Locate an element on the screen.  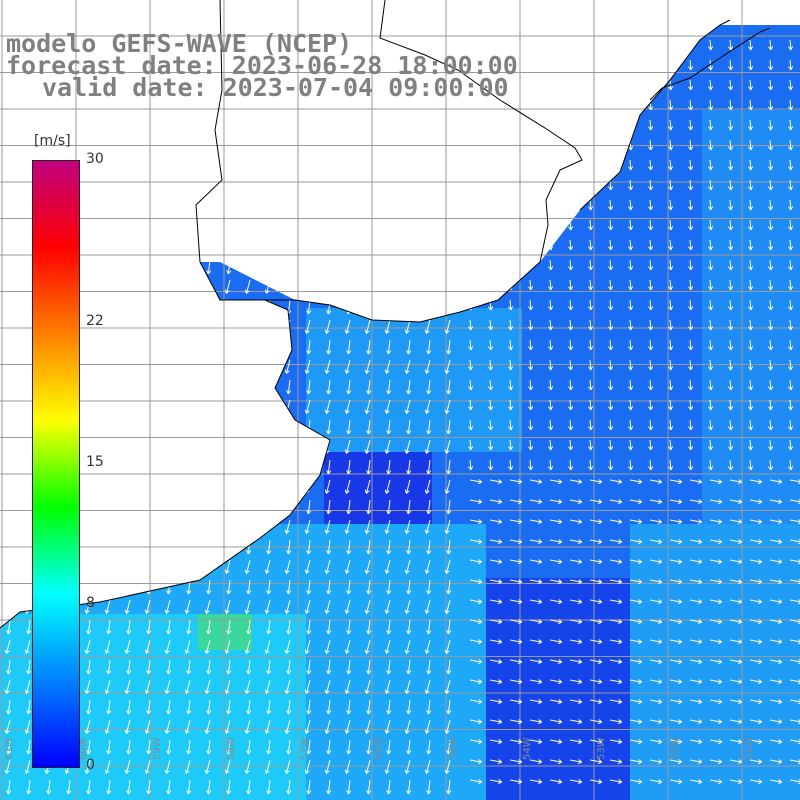
forecast-date-label: forecast date: 2023-06-28 18:00:00 is located at coordinates (262, 65).